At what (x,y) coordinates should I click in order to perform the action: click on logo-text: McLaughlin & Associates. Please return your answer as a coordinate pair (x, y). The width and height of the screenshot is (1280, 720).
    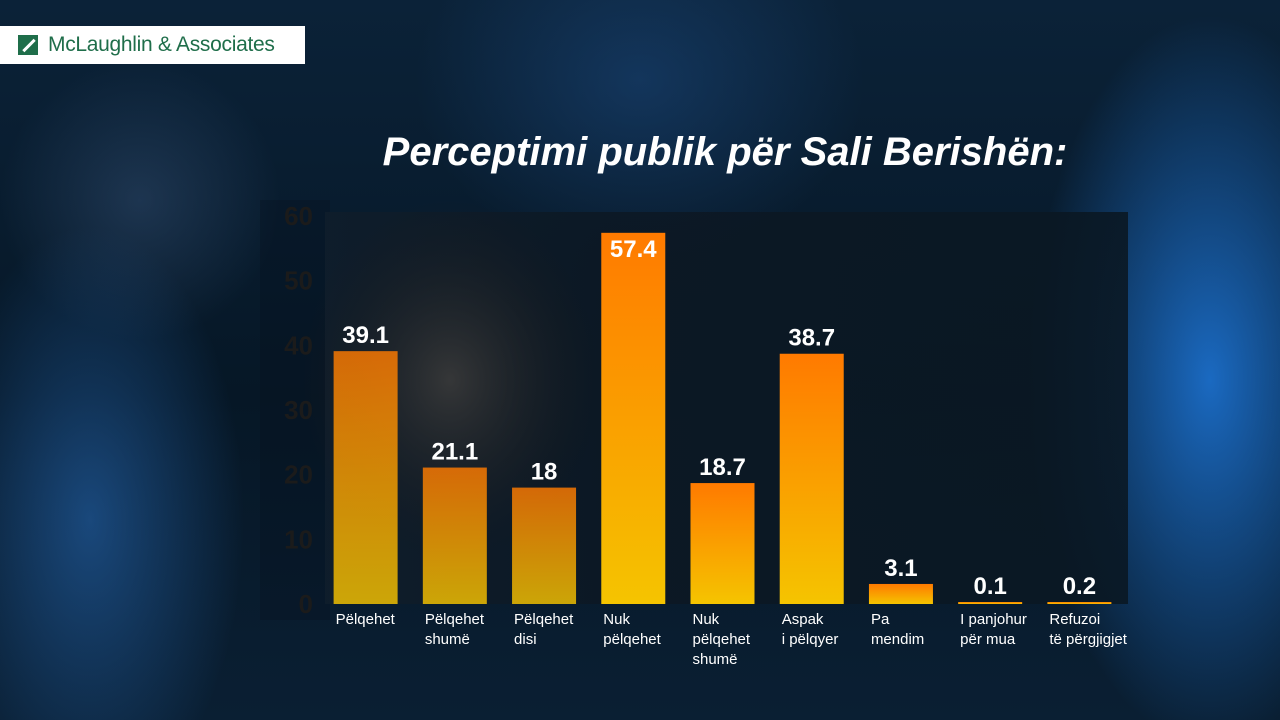
    Looking at the image, I should click on (161, 44).